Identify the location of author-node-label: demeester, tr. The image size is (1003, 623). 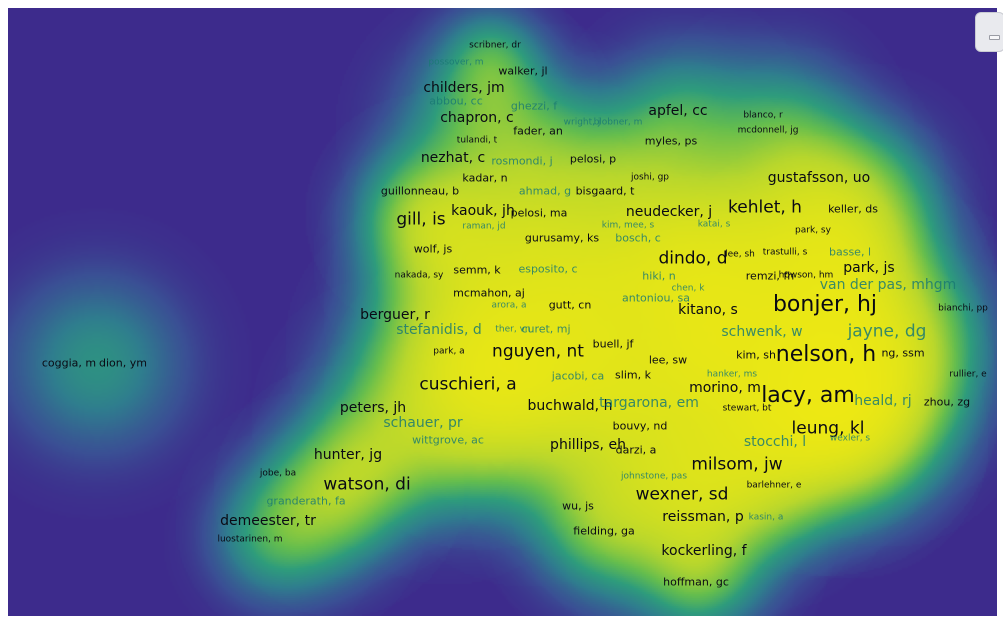
(268, 521).